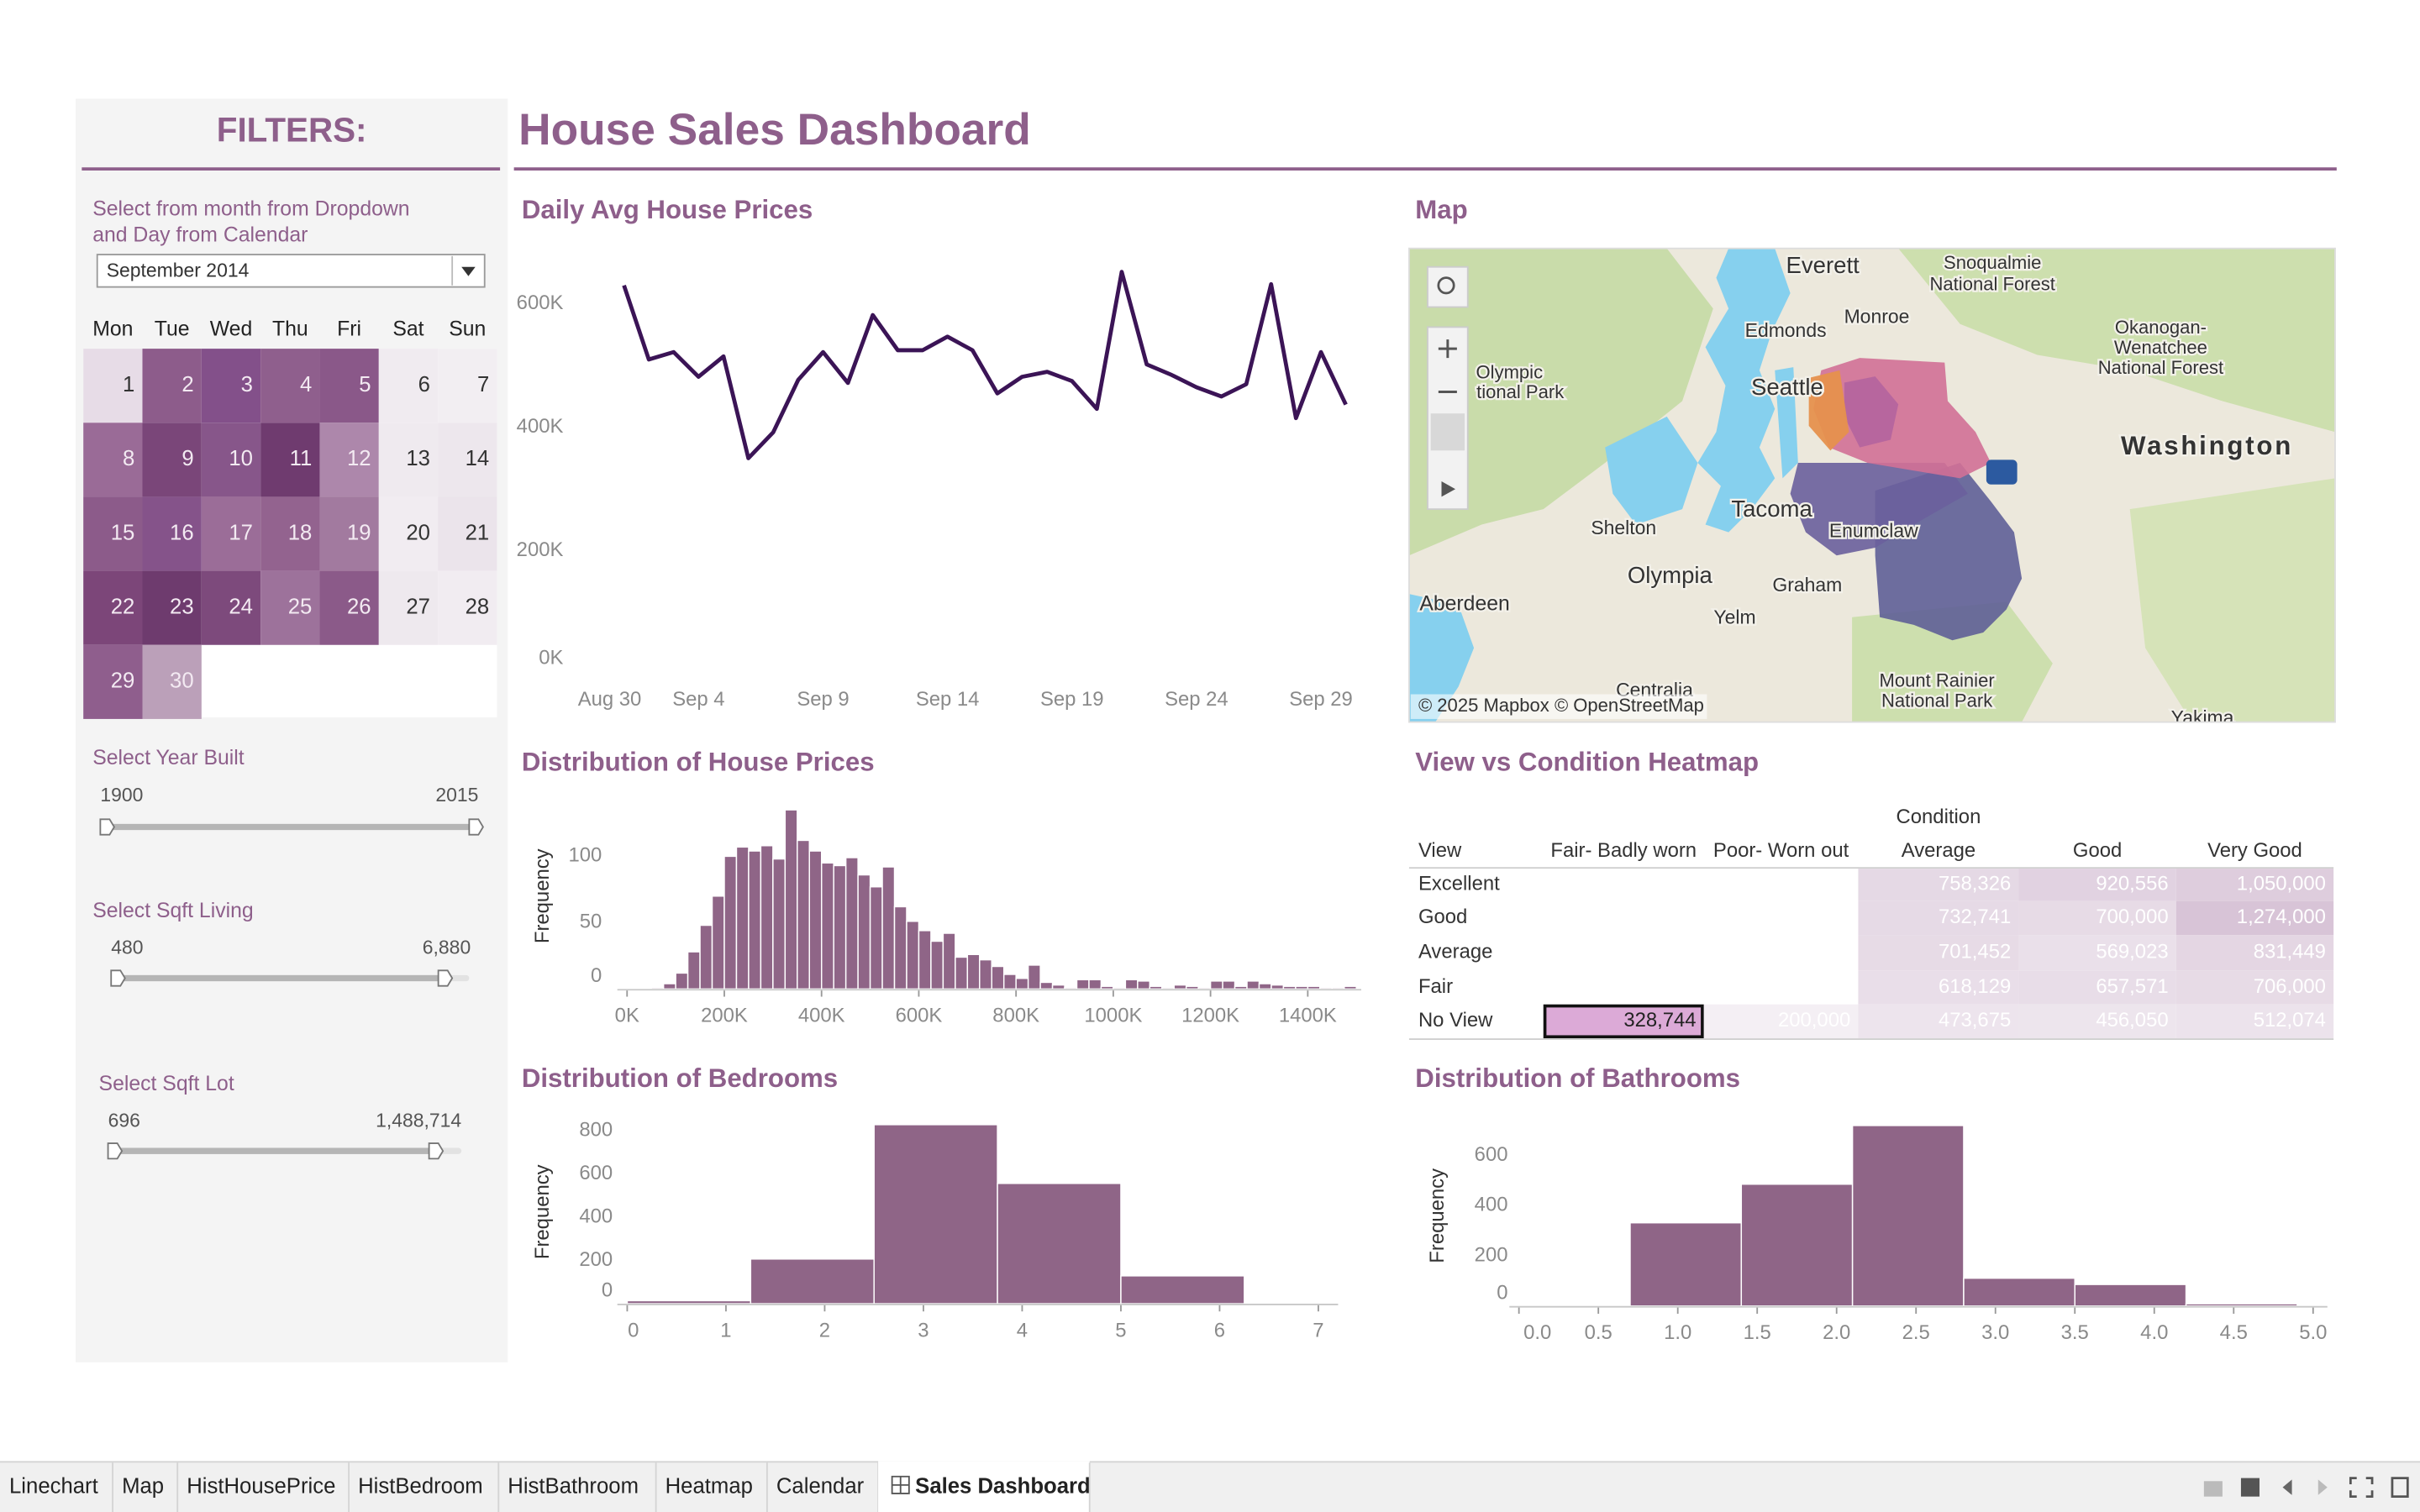 This screenshot has height=1512, width=2420. What do you see at coordinates (820, 1486) in the screenshot?
I see `tab-label: Calendar` at bounding box center [820, 1486].